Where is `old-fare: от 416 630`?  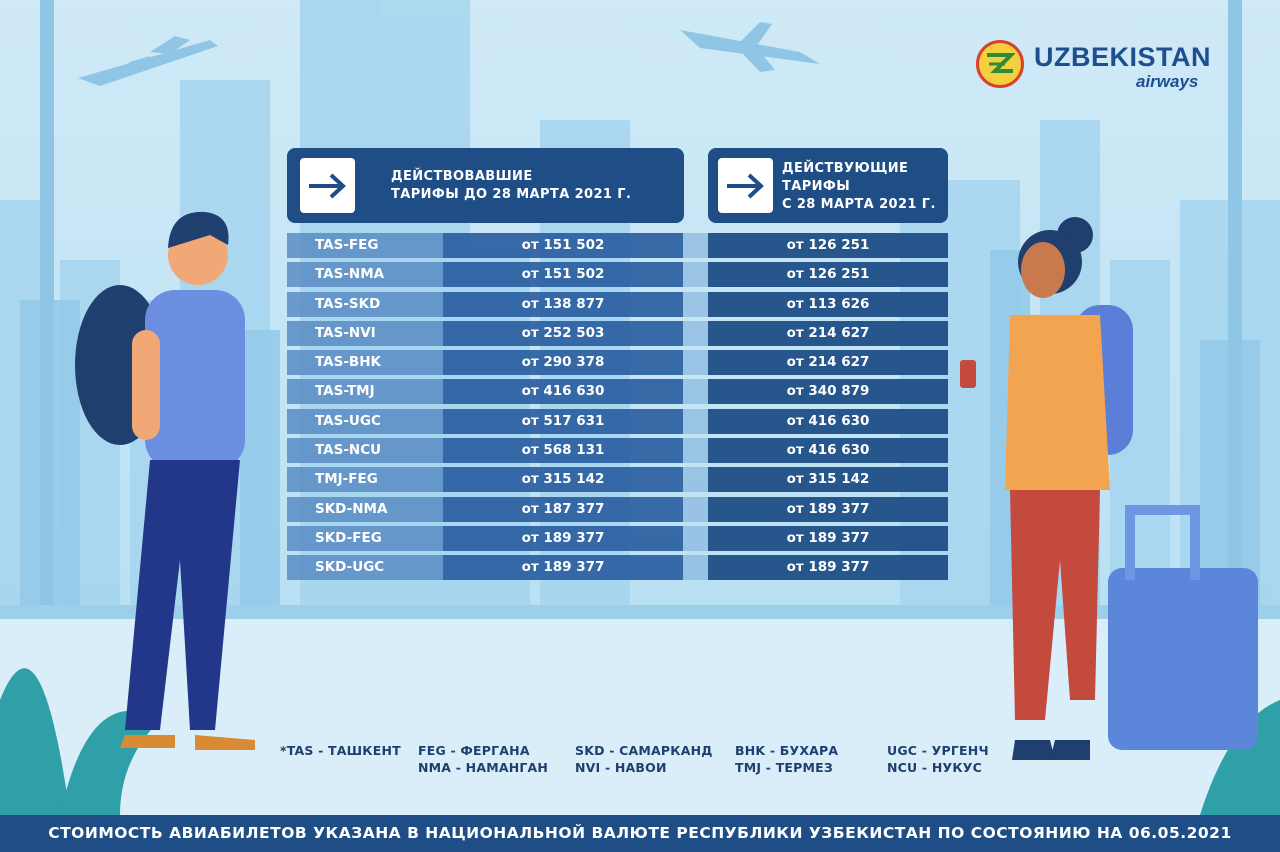 old-fare: от 416 630 is located at coordinates (563, 392).